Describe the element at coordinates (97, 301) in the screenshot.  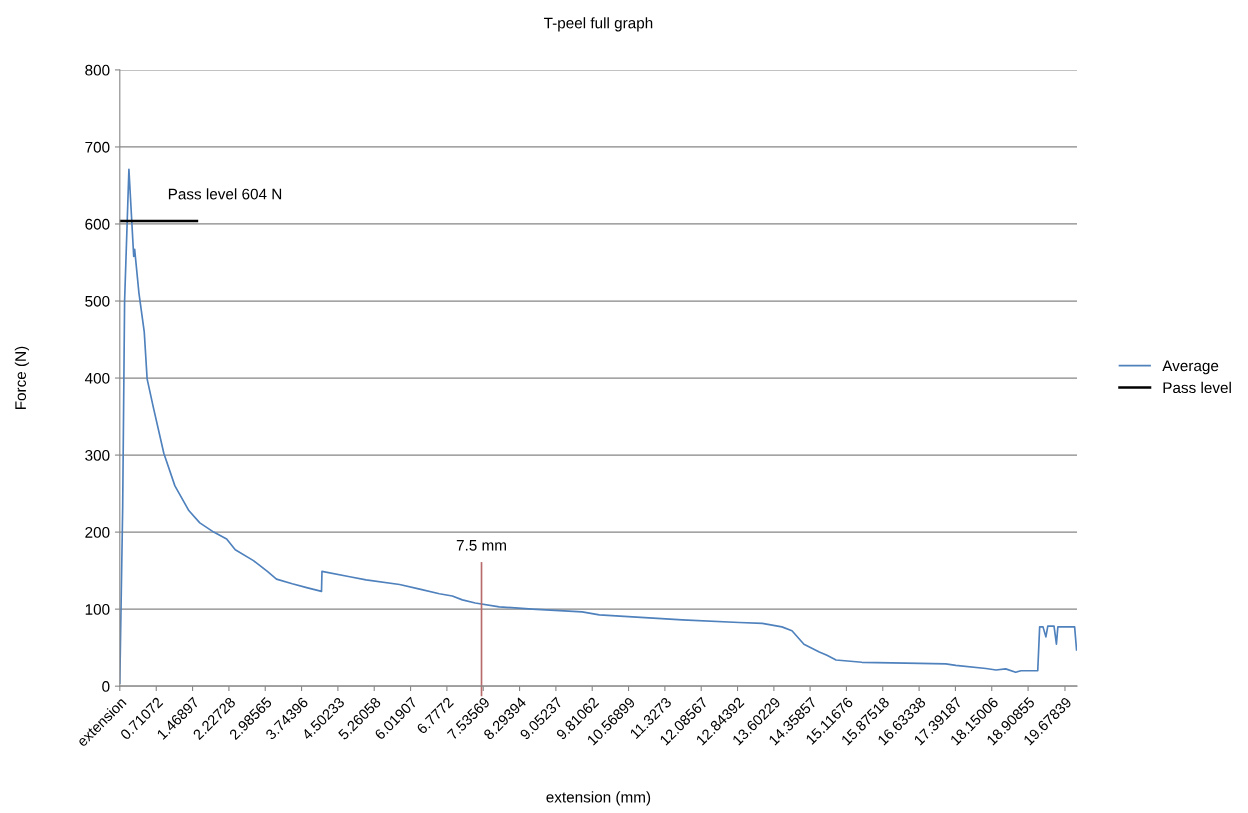
I see `y-tick-label: 500` at that location.